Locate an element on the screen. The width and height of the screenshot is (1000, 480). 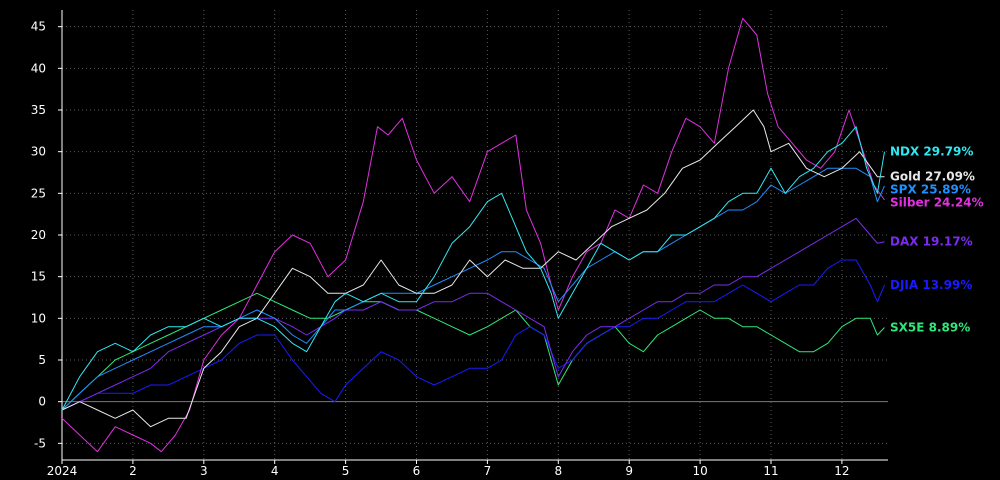
x-tick-label: 9 is located at coordinates (629, 471).